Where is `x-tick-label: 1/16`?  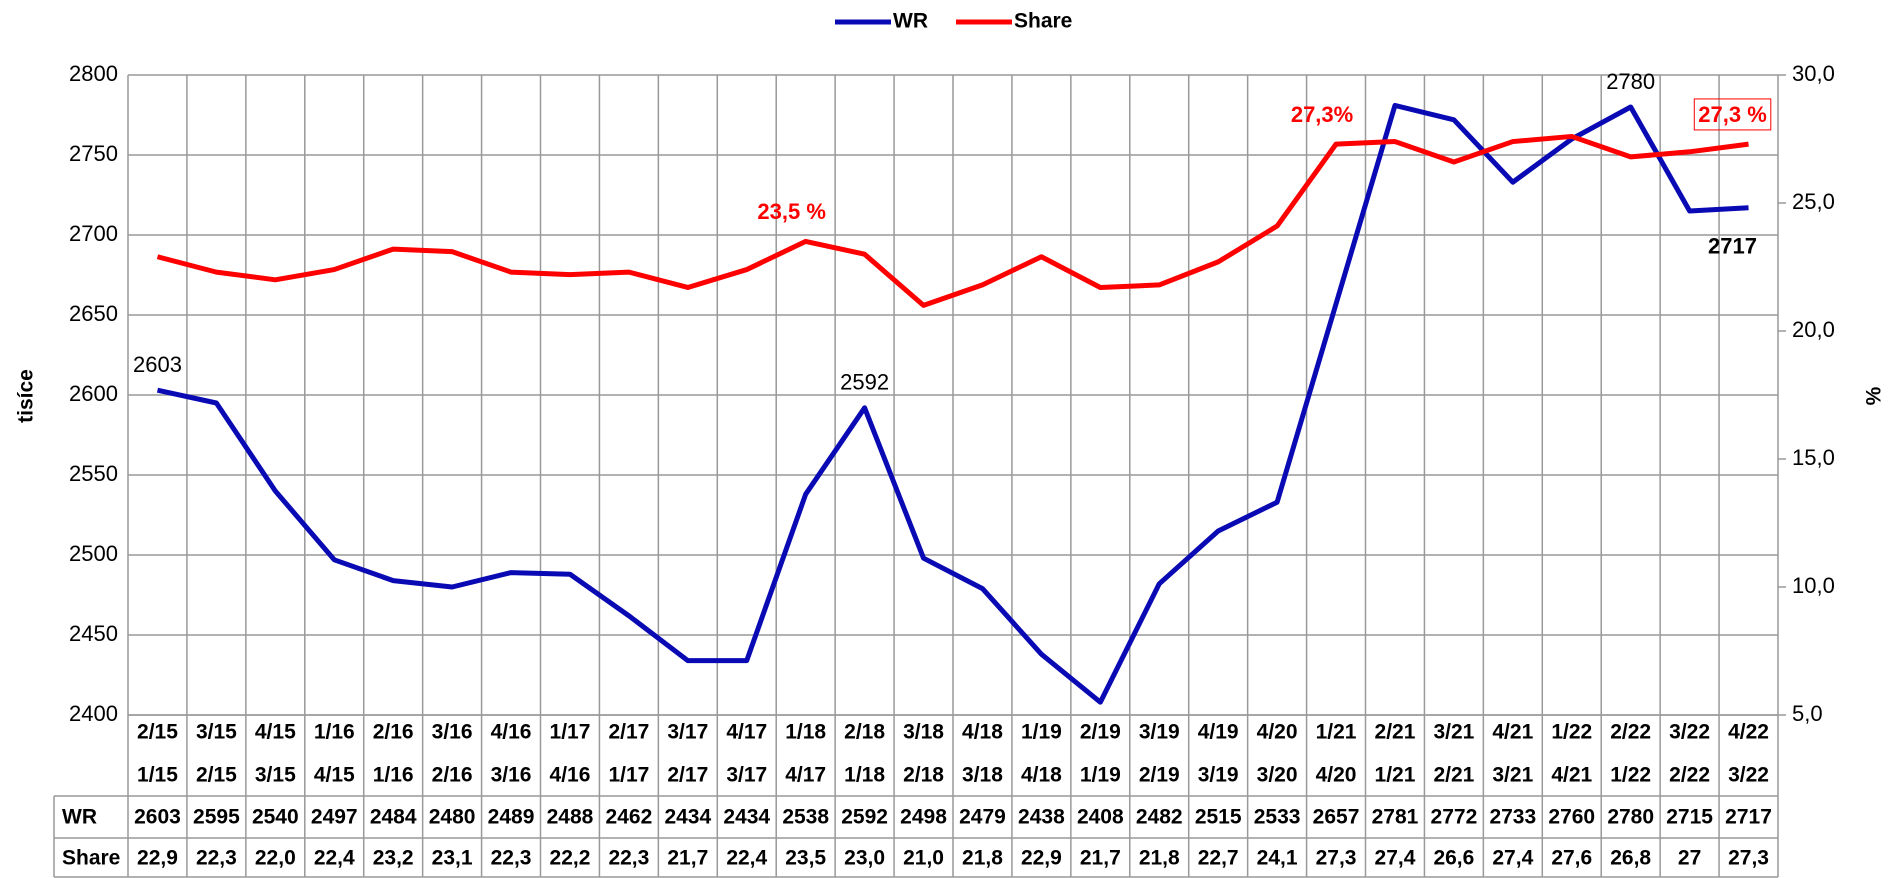
x-tick-label: 1/16 is located at coordinates (393, 775).